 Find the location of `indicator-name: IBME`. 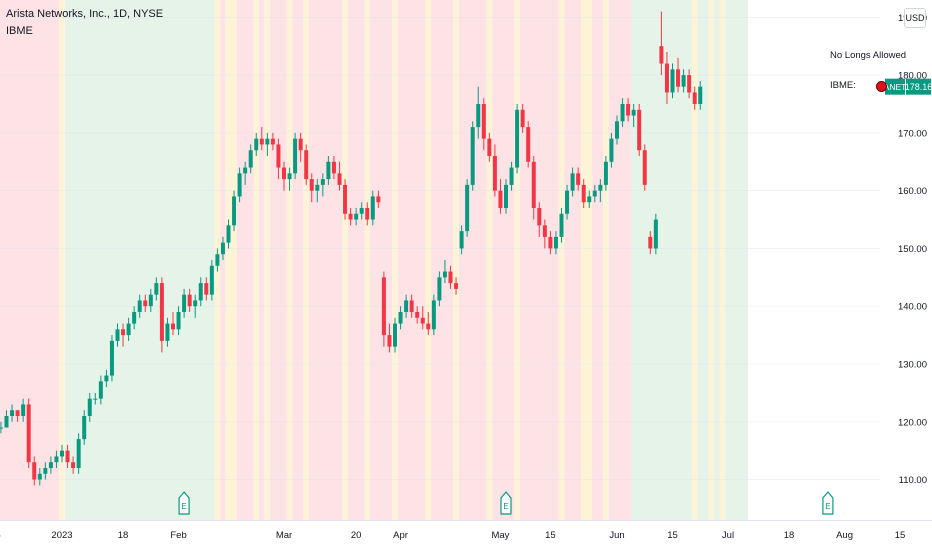

indicator-name: IBME is located at coordinates (19, 31).